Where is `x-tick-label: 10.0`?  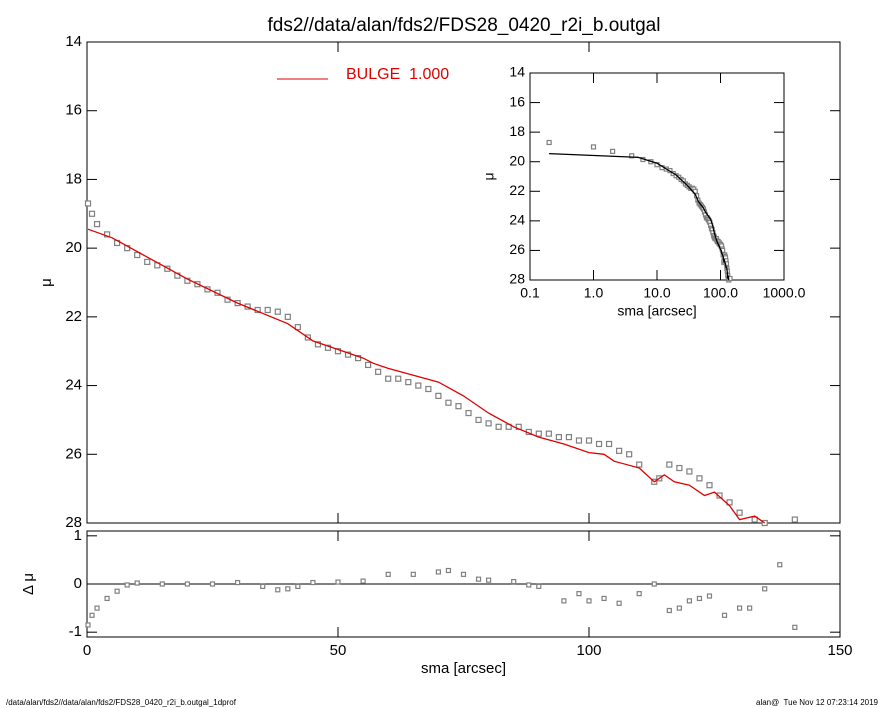 x-tick-label: 10.0 is located at coordinates (656, 293).